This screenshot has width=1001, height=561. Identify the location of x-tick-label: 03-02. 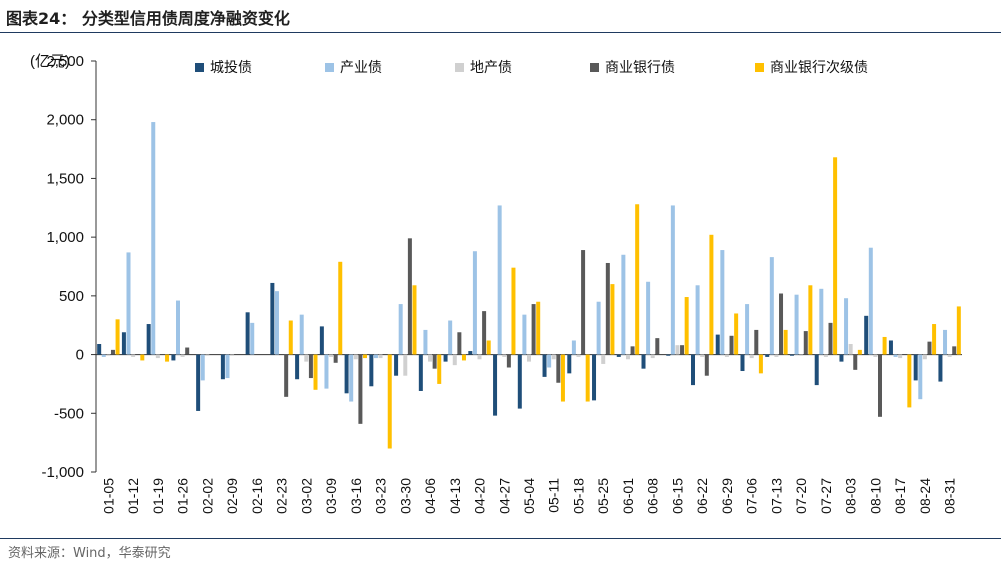
(306, 496).